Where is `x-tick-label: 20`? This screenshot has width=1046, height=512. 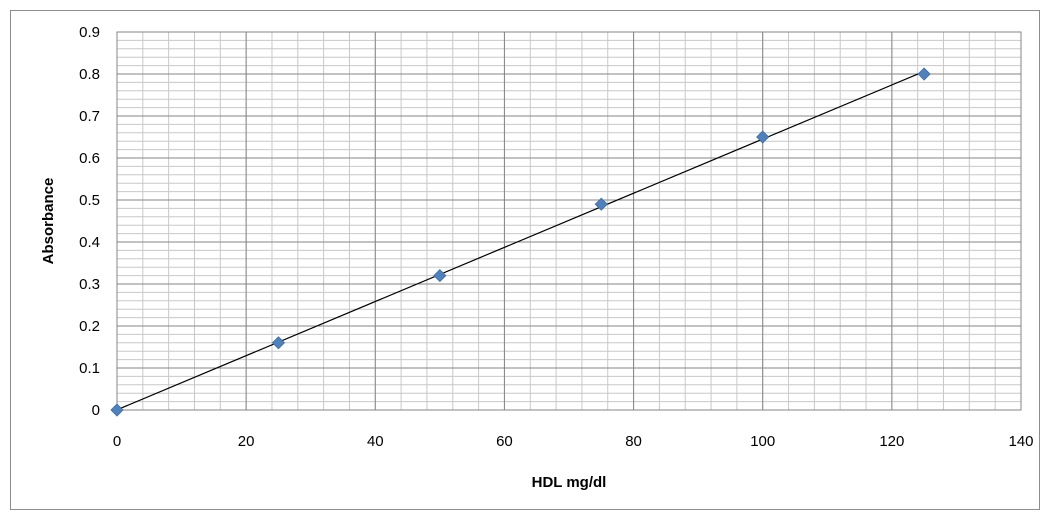
x-tick-label: 20 is located at coordinates (246, 441).